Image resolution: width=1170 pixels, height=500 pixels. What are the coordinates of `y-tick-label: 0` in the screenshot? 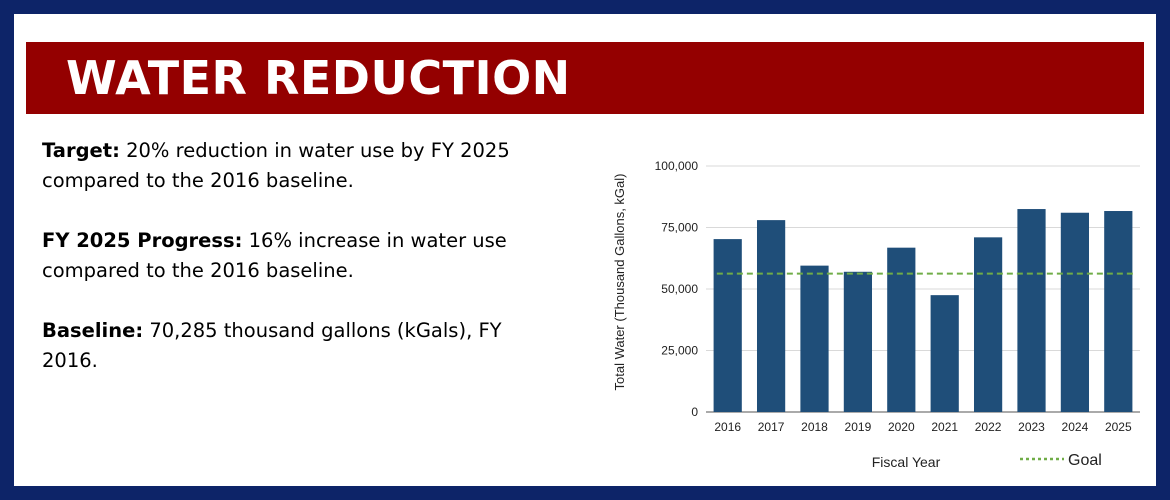 It's located at (694, 412).